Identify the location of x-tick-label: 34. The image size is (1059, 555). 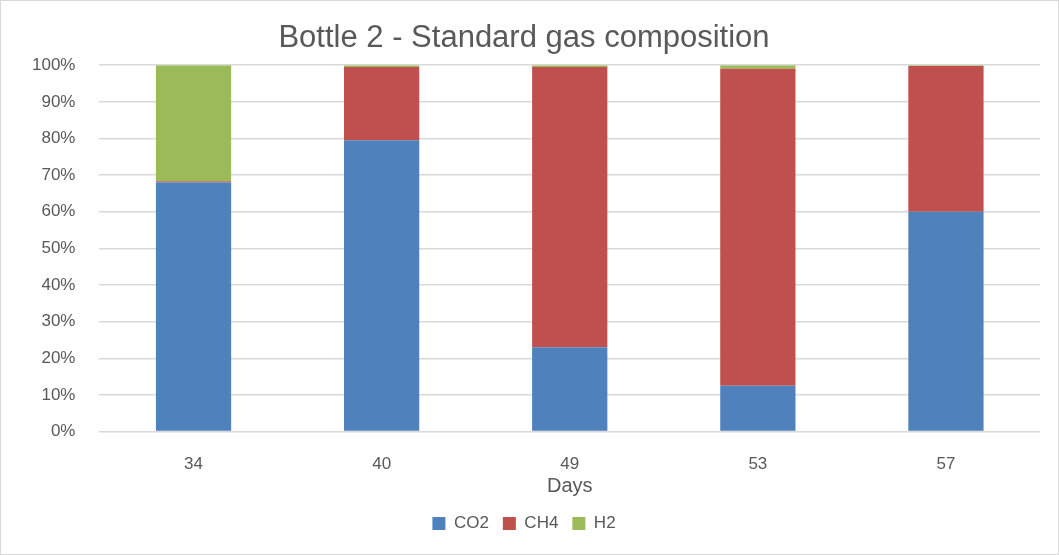
(193, 464).